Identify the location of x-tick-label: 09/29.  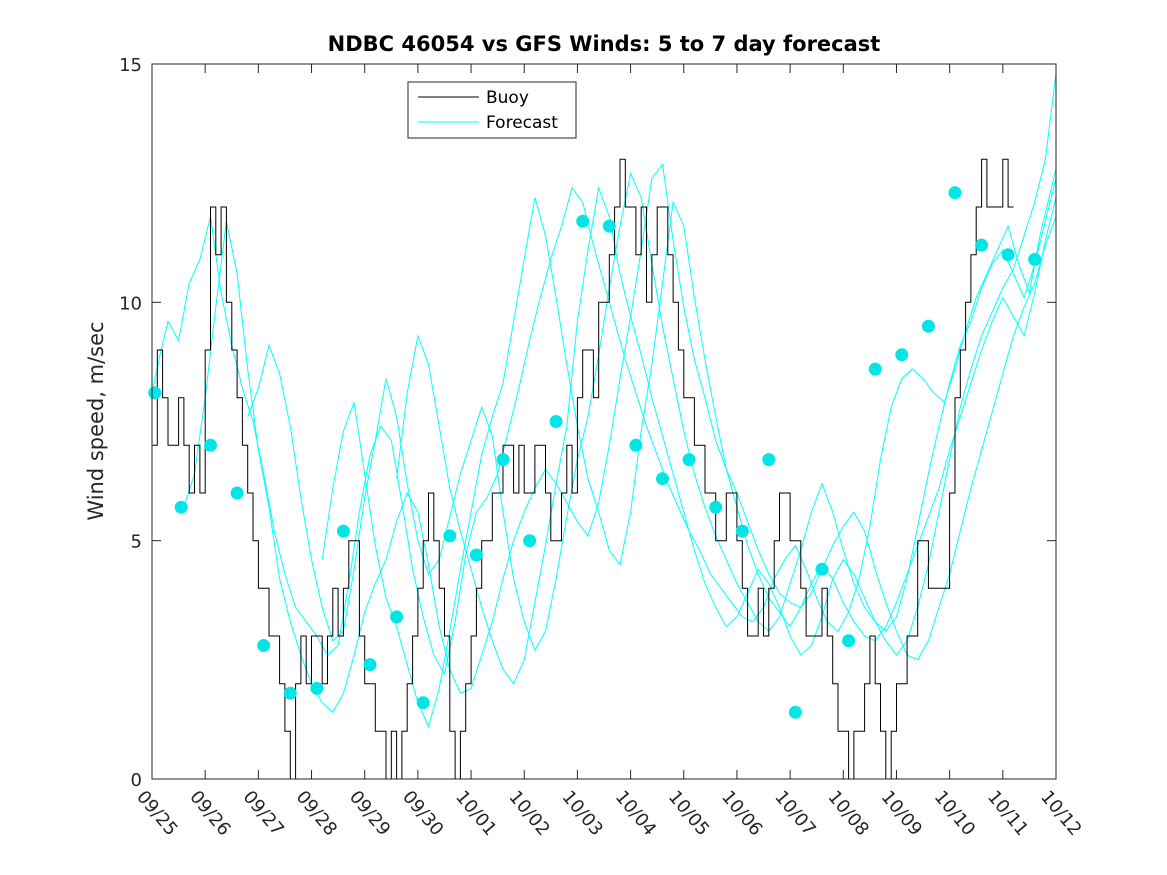
(369, 813).